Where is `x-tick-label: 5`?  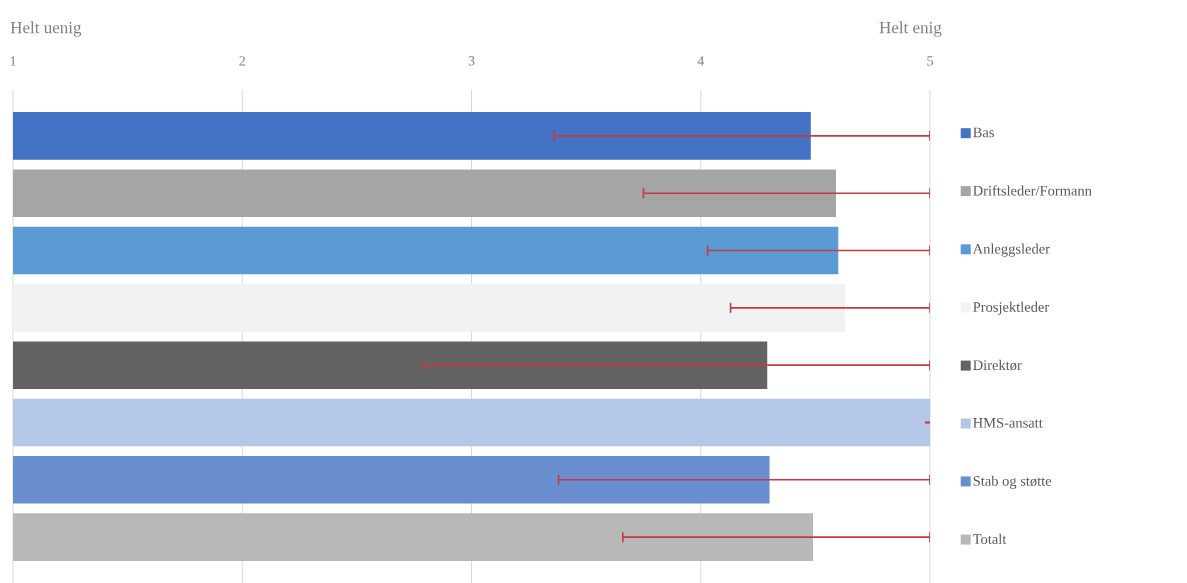 x-tick-label: 5 is located at coordinates (930, 61).